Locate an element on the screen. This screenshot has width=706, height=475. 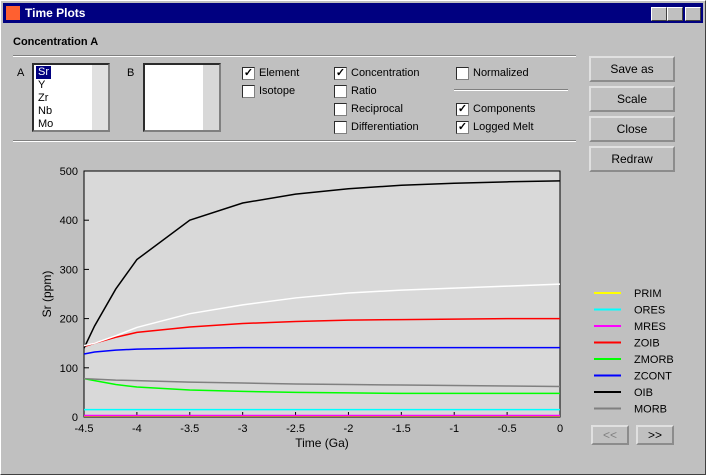
checkbox-label: Isotope is located at coordinates (277, 91).